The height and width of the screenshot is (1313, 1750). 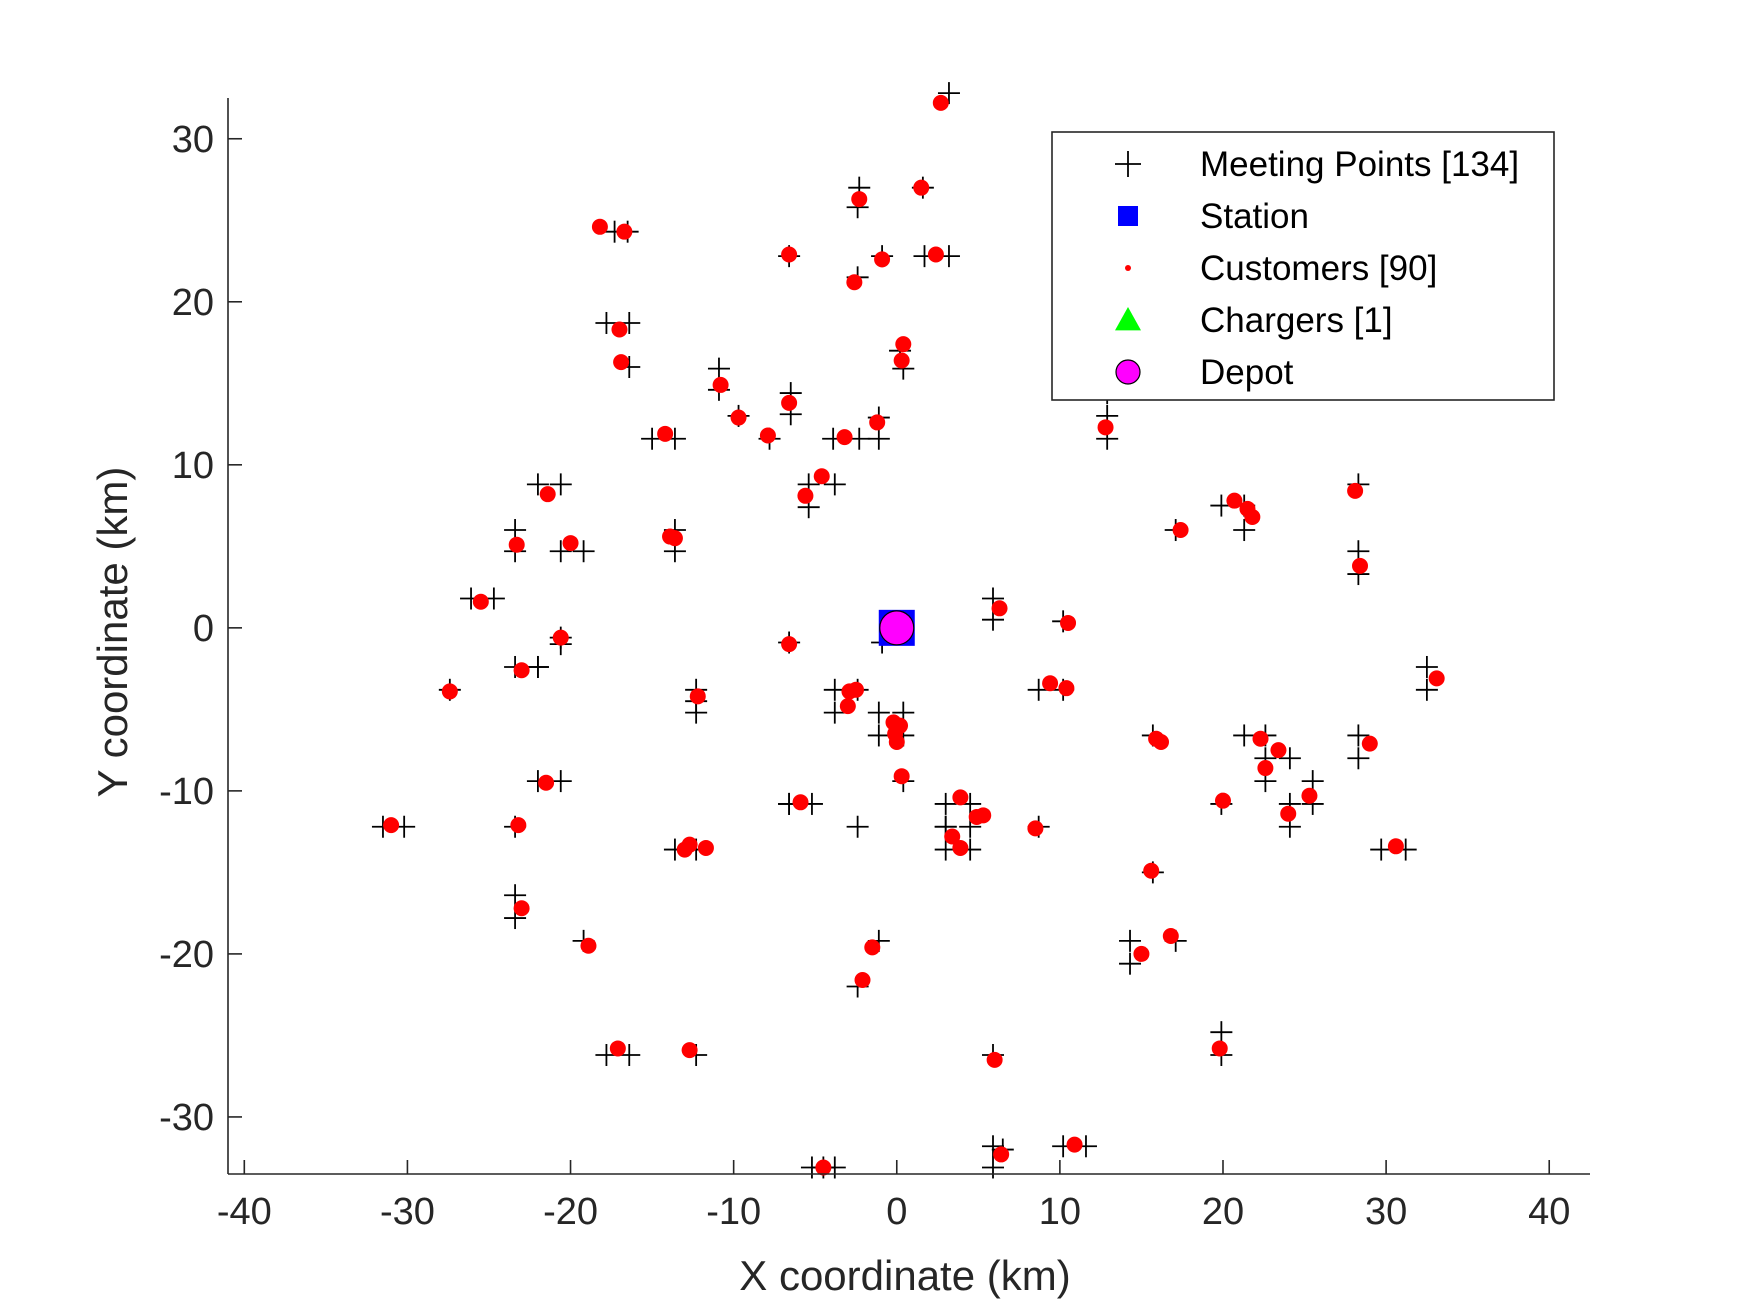 What do you see at coordinates (904, 1275) in the screenshot?
I see `x-axis-title: X coordinate (km)` at bounding box center [904, 1275].